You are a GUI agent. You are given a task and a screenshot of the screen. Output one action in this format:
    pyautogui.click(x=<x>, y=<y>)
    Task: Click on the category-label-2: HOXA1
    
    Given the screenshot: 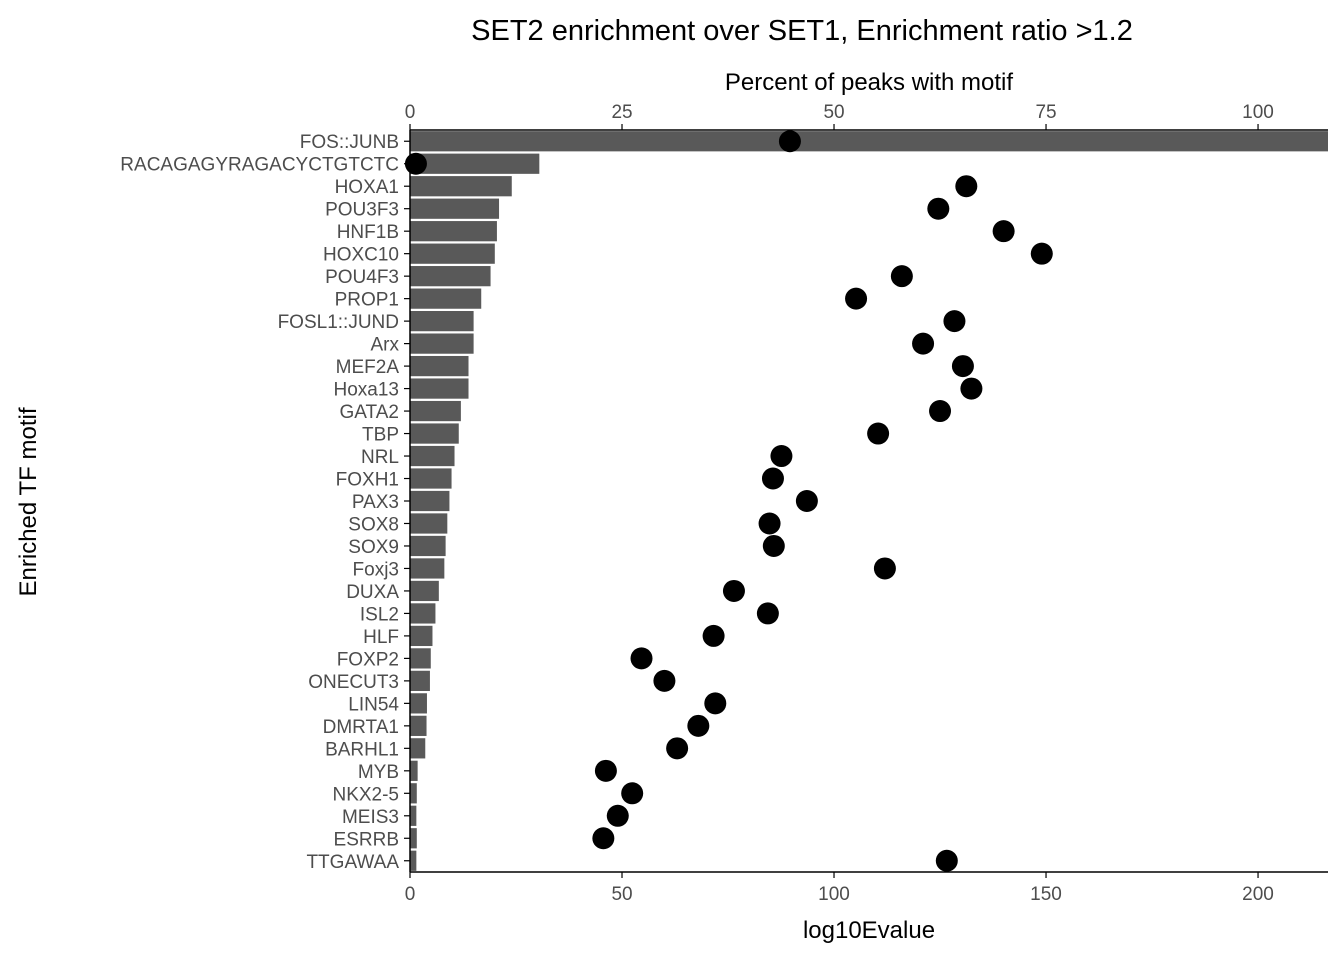 What is the action you would take?
    pyautogui.click(x=367, y=187)
    